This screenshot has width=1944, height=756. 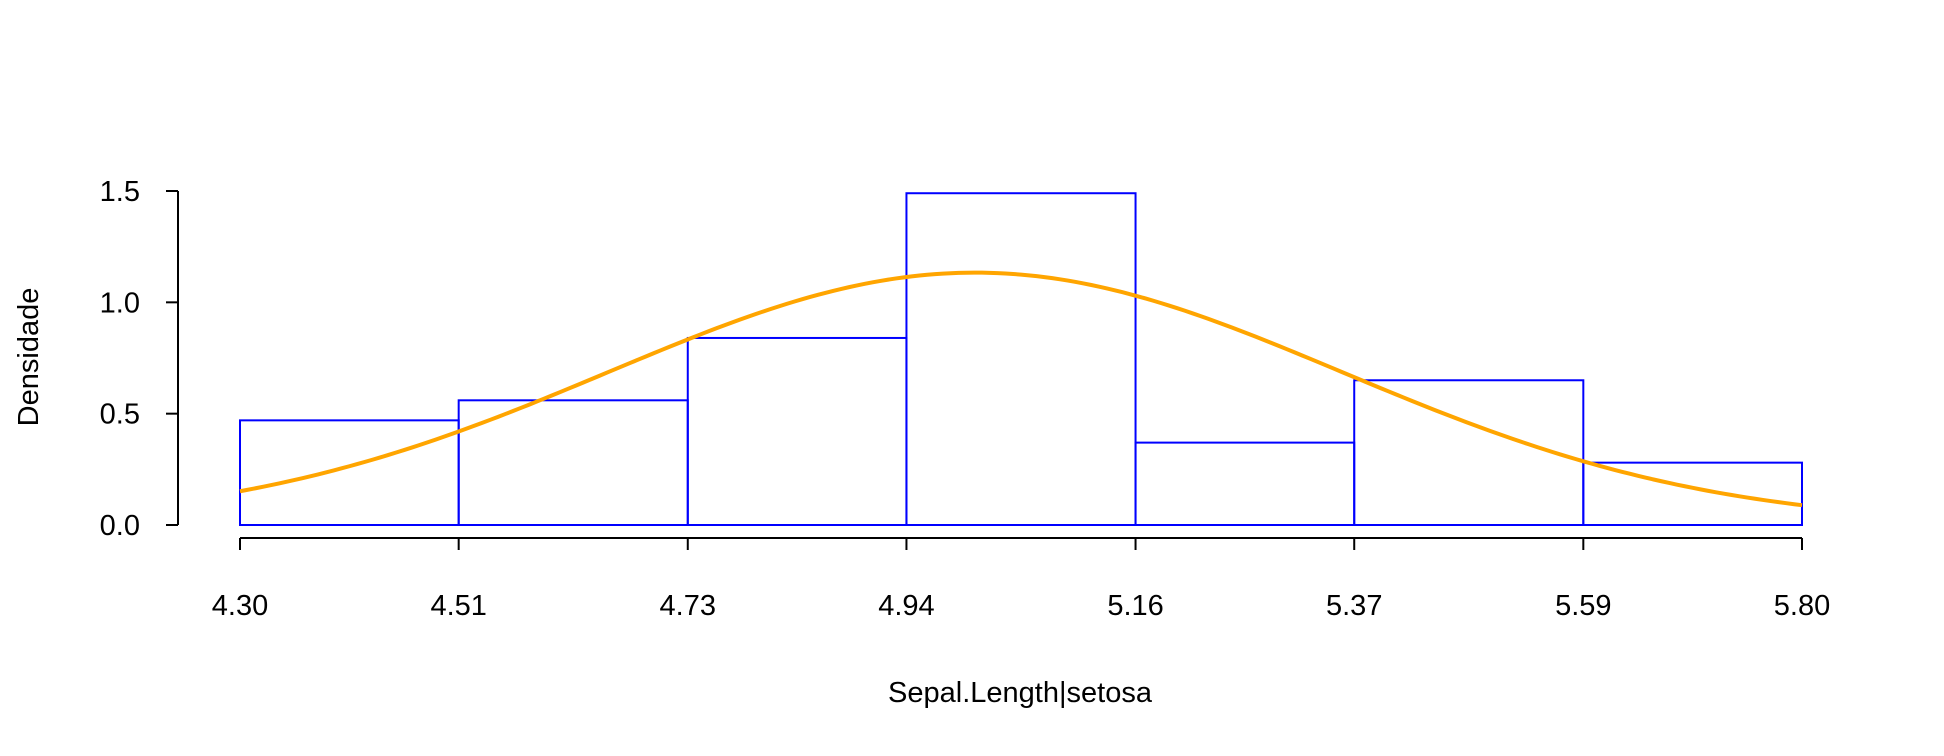 I want to click on x-tick-label: 5.37, so click(x=1354, y=606).